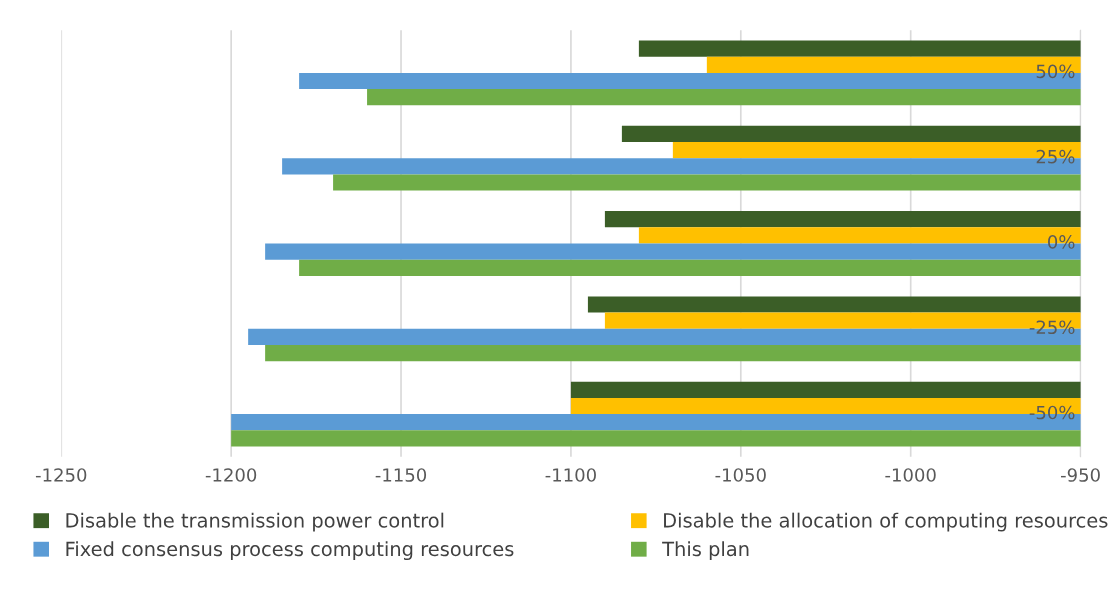 The image size is (1114, 605). Describe the element at coordinates (705, 551) in the screenshot. I see `legend-label: This plan` at that location.